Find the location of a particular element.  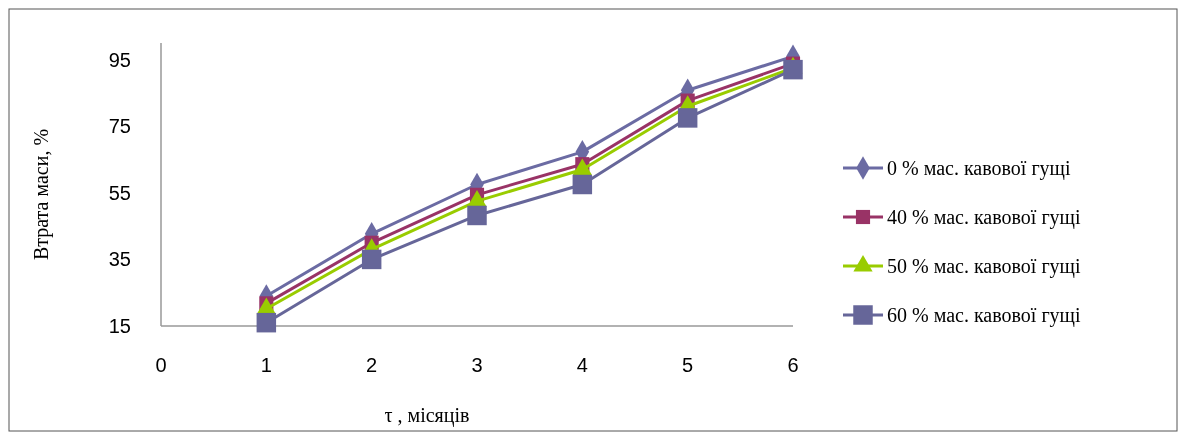

x-axis-title: τ , місяців is located at coordinates (427, 415).